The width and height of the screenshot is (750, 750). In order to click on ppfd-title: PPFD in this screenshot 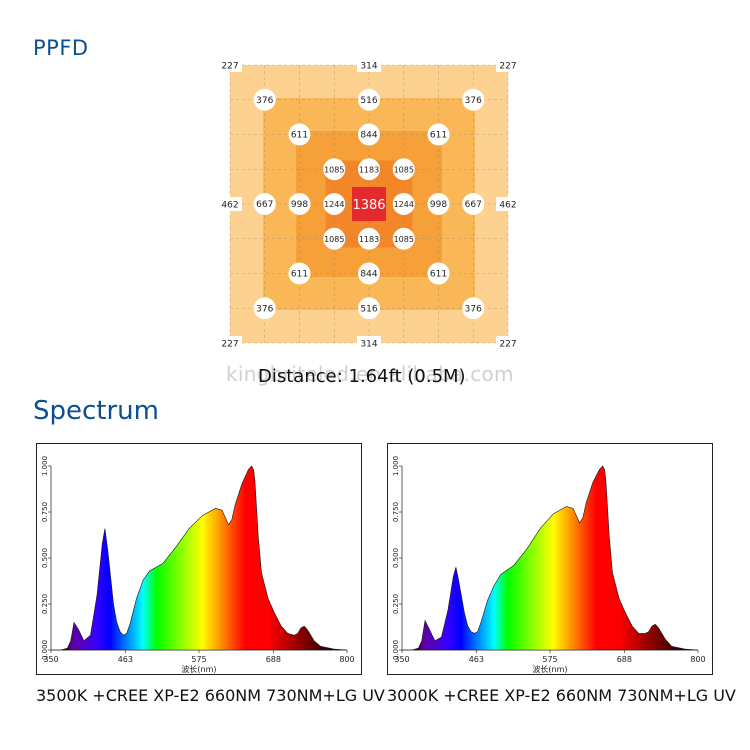, I will do `click(61, 48)`.